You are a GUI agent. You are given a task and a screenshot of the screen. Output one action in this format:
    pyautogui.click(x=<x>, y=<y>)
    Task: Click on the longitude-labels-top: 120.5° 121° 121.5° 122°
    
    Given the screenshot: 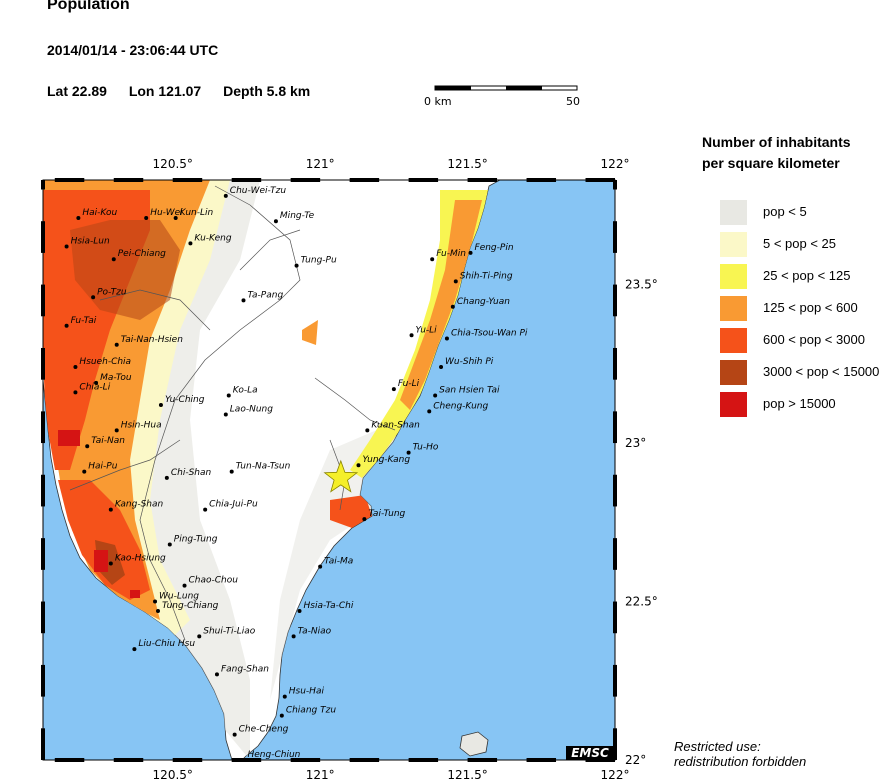 What is the action you would take?
    pyautogui.click(x=391, y=164)
    